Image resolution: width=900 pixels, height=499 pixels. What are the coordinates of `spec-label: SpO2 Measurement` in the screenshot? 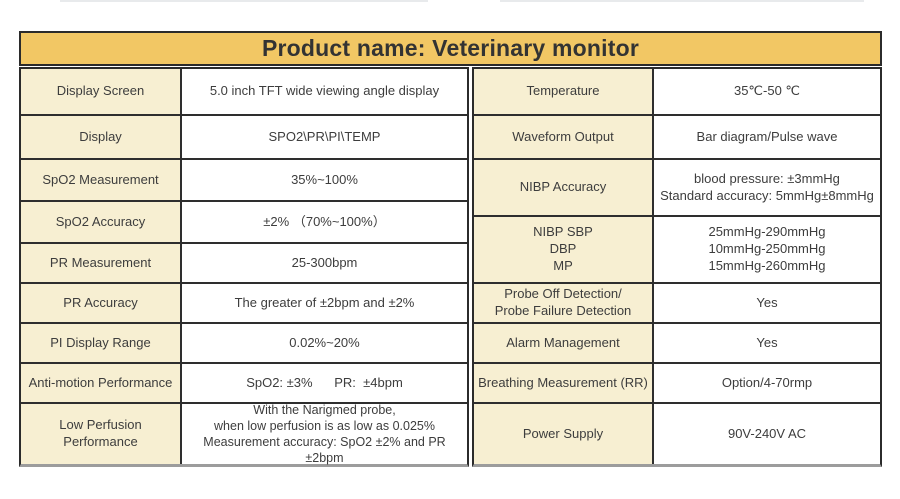 It's located at (101, 180).